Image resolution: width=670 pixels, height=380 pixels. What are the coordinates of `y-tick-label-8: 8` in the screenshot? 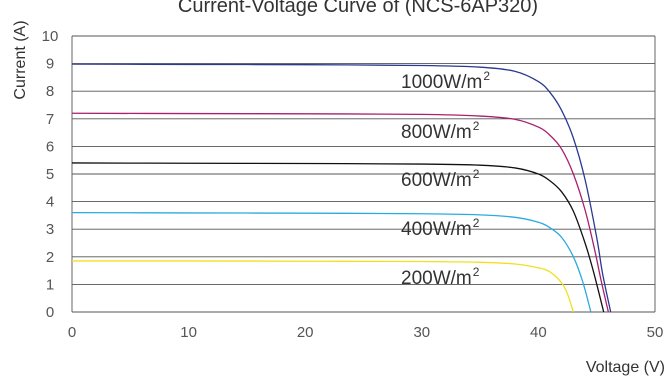 It's located at (50, 91).